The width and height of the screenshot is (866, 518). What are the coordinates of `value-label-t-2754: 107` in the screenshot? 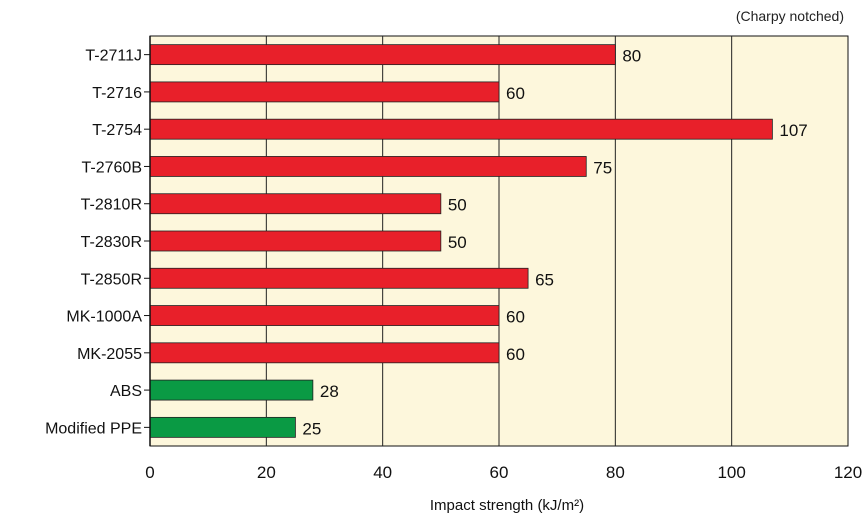 It's located at (793, 130).